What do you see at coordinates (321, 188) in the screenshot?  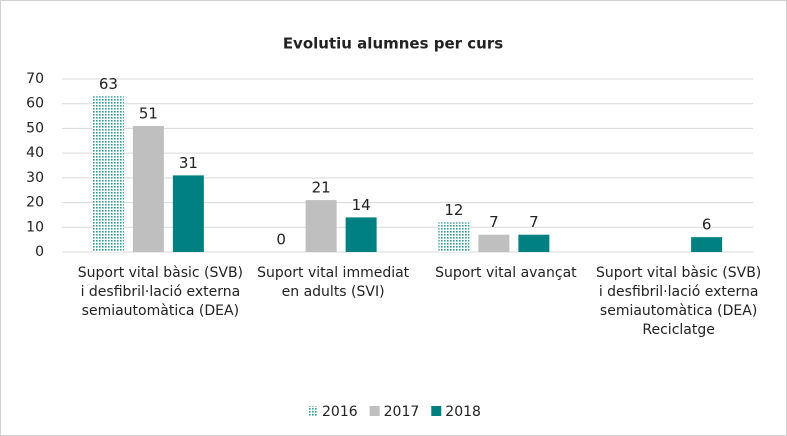 I see `data-label: 21` at bounding box center [321, 188].